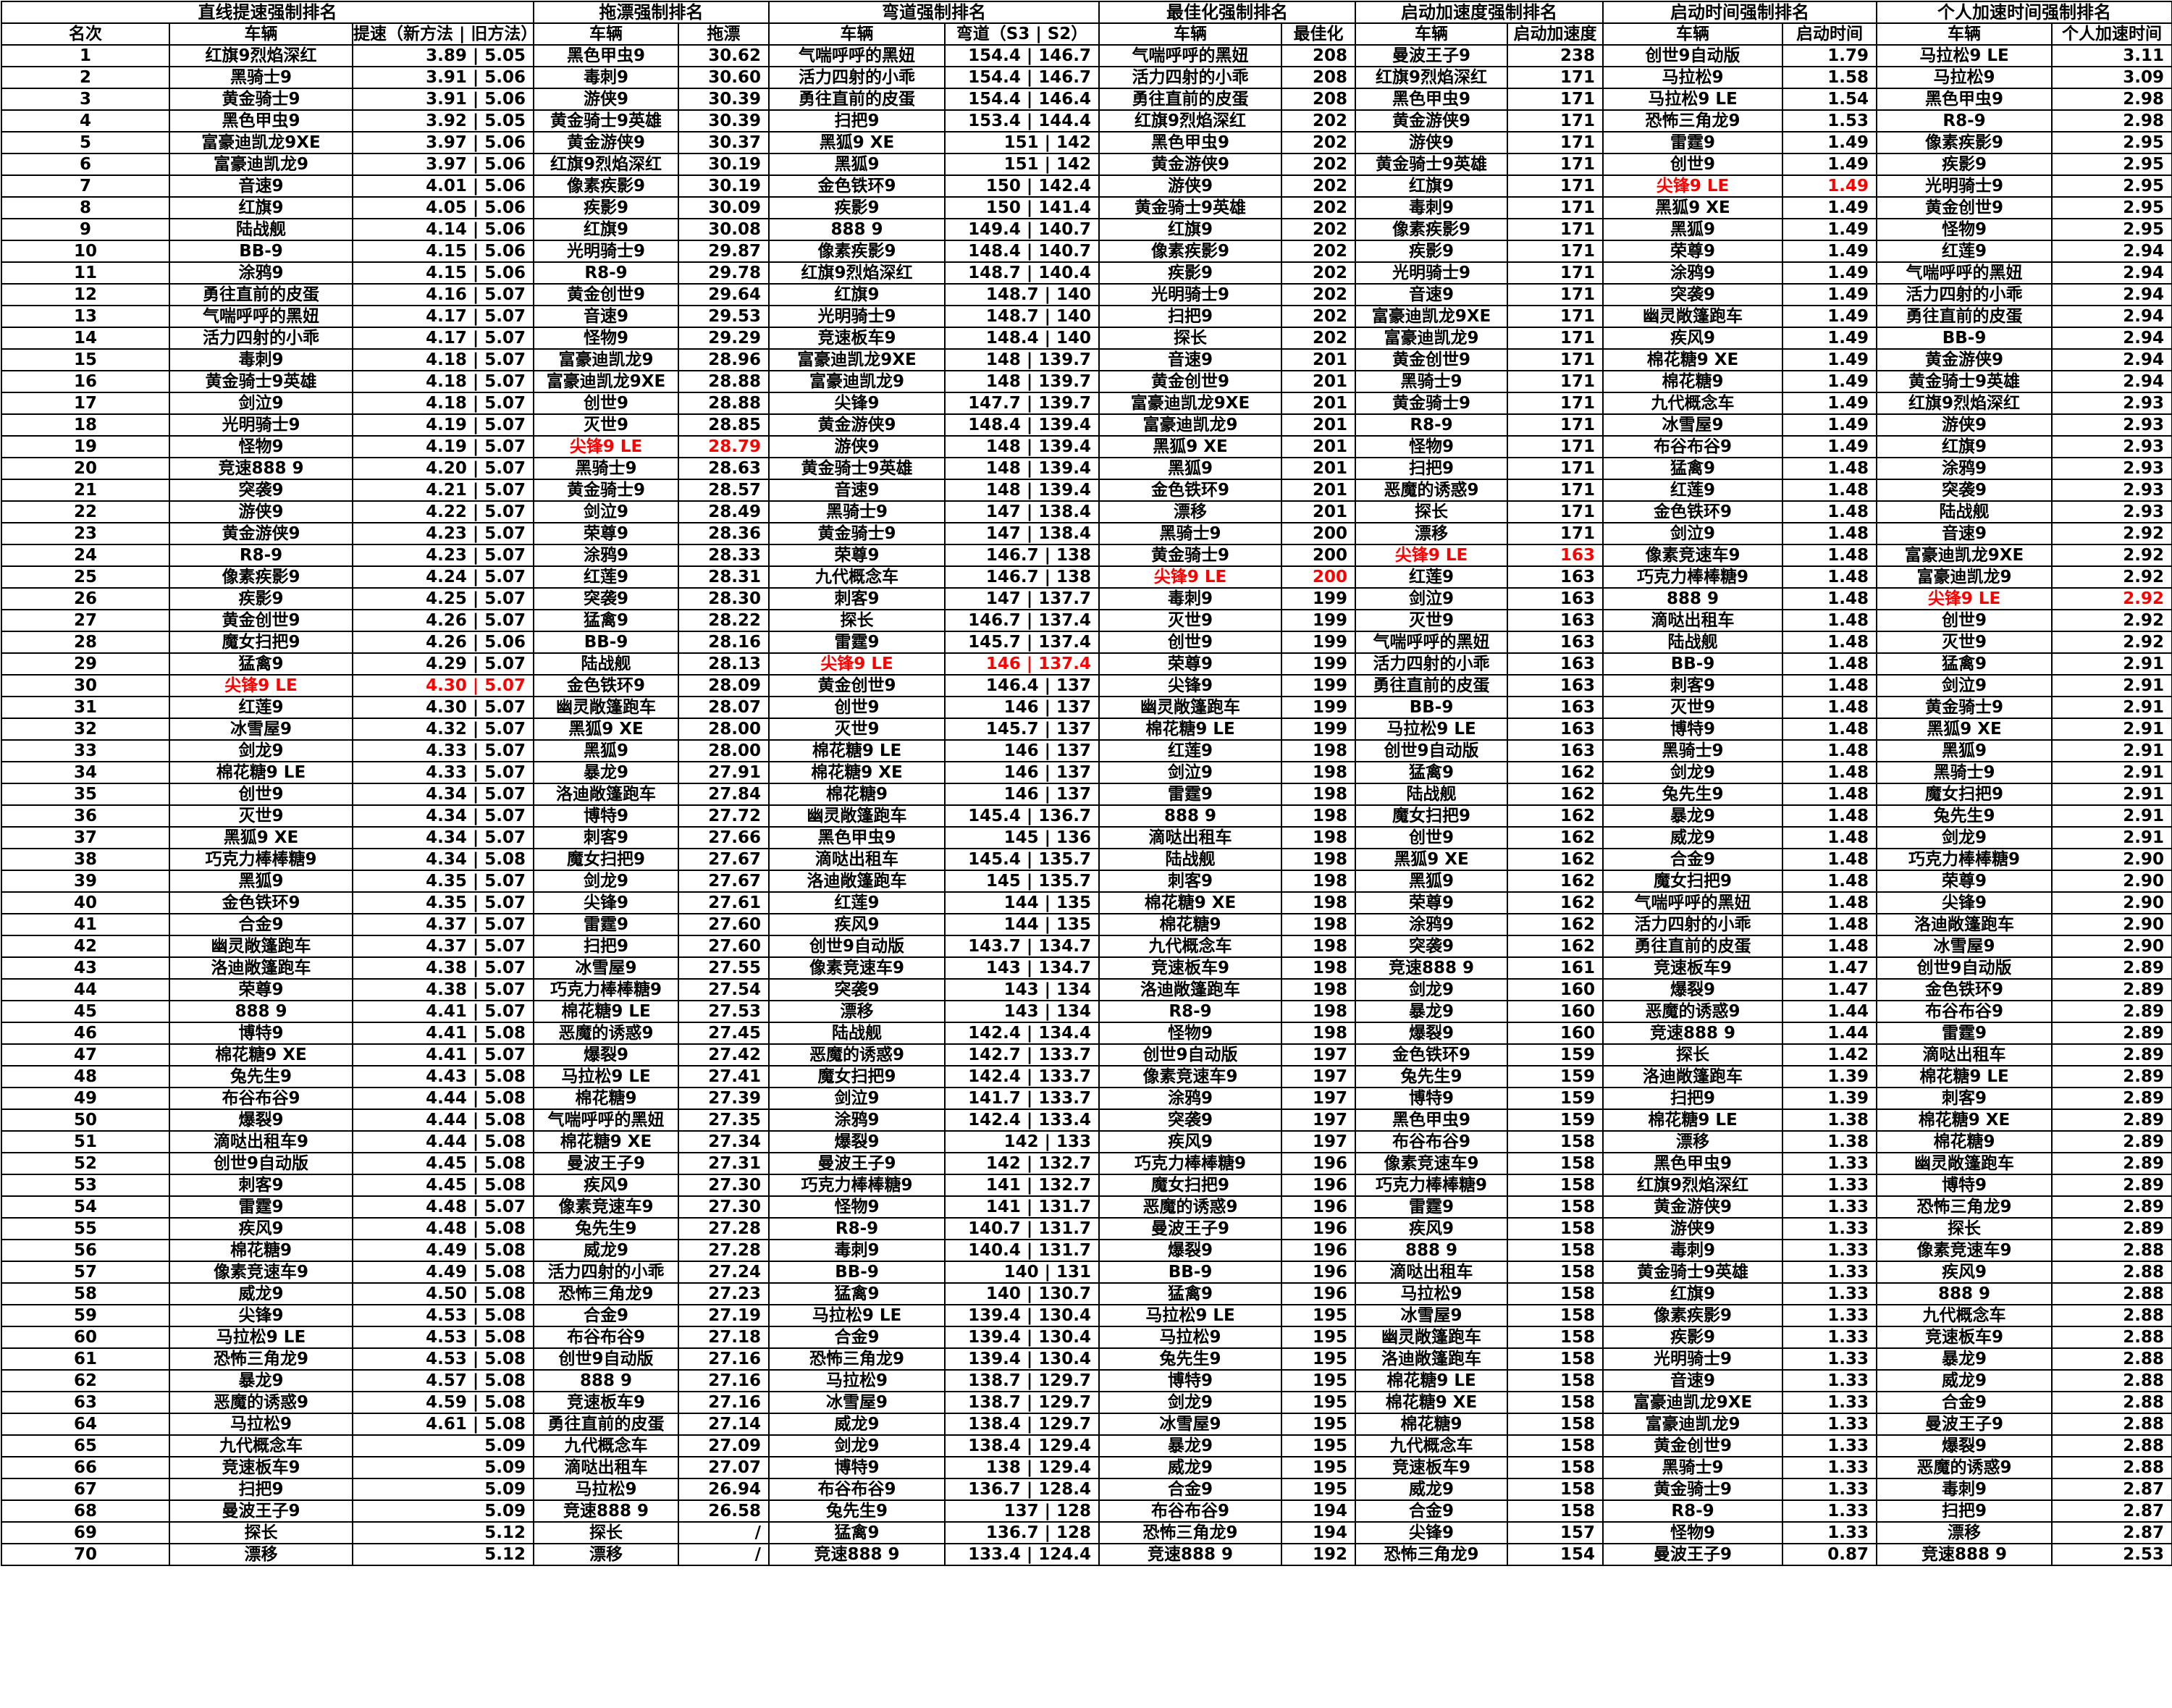  What do you see at coordinates (724, 924) in the screenshot?
I see `drift-cell: 27.60` at bounding box center [724, 924].